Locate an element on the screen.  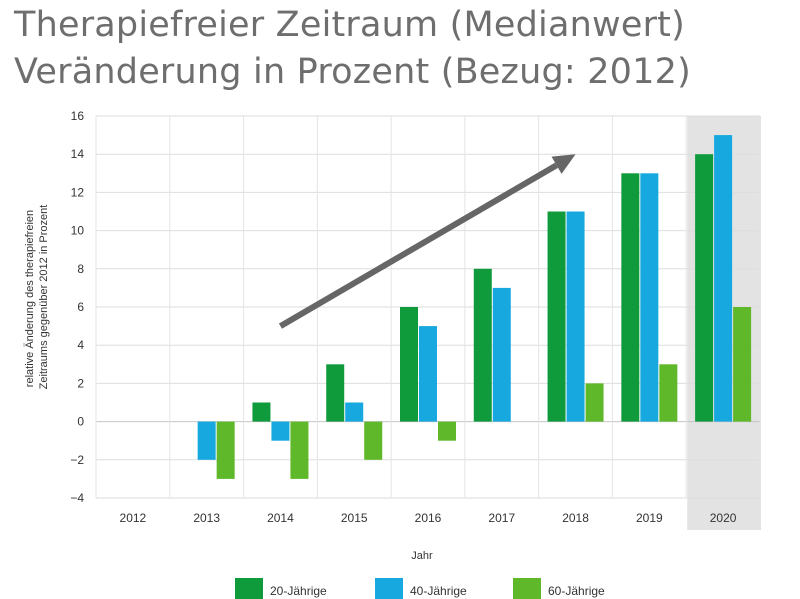
bar-60-j-hrige-2016 is located at coordinates (447, 431).